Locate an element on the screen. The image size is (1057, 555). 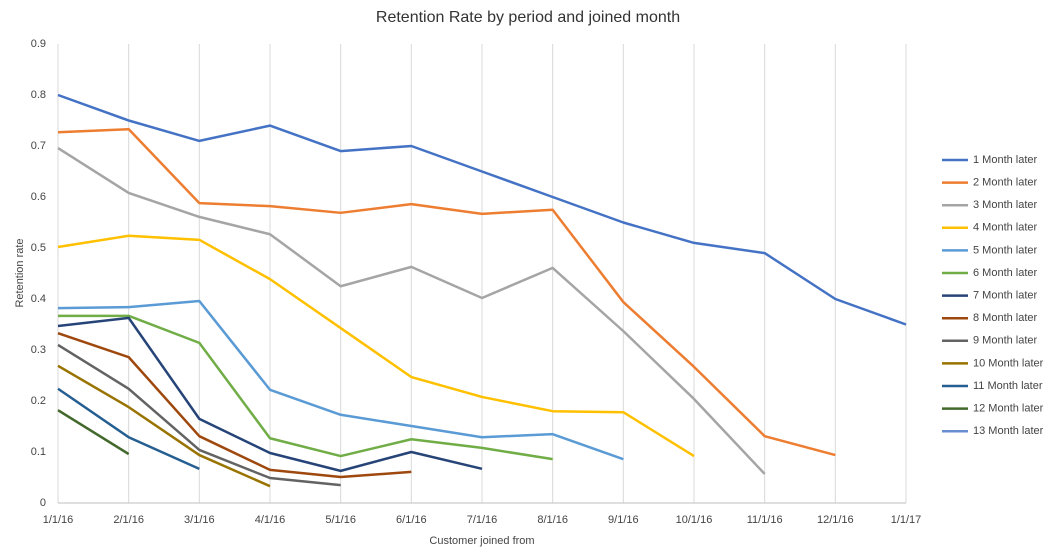
y-tick-label: 0.5 is located at coordinates (38, 248).